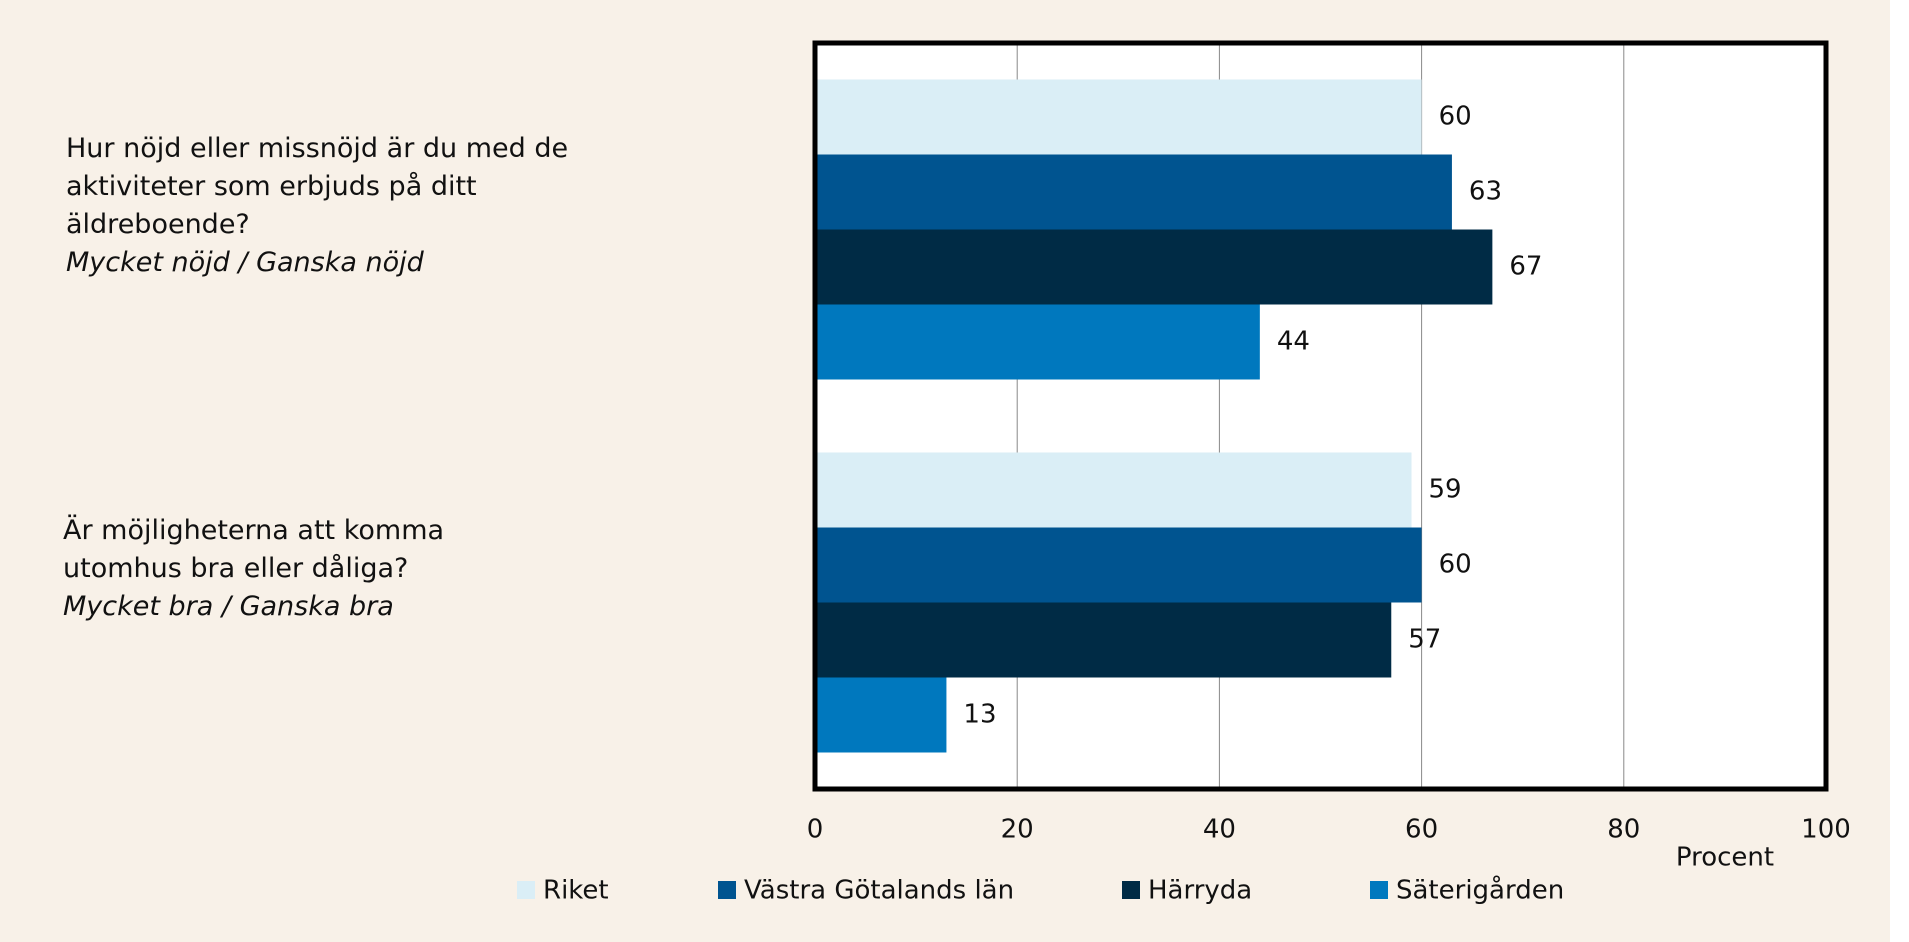 This screenshot has width=1909, height=942. What do you see at coordinates (245, 262) in the screenshot?
I see `category-subtitle: Mycket nöjd / Ganska nöjd` at bounding box center [245, 262].